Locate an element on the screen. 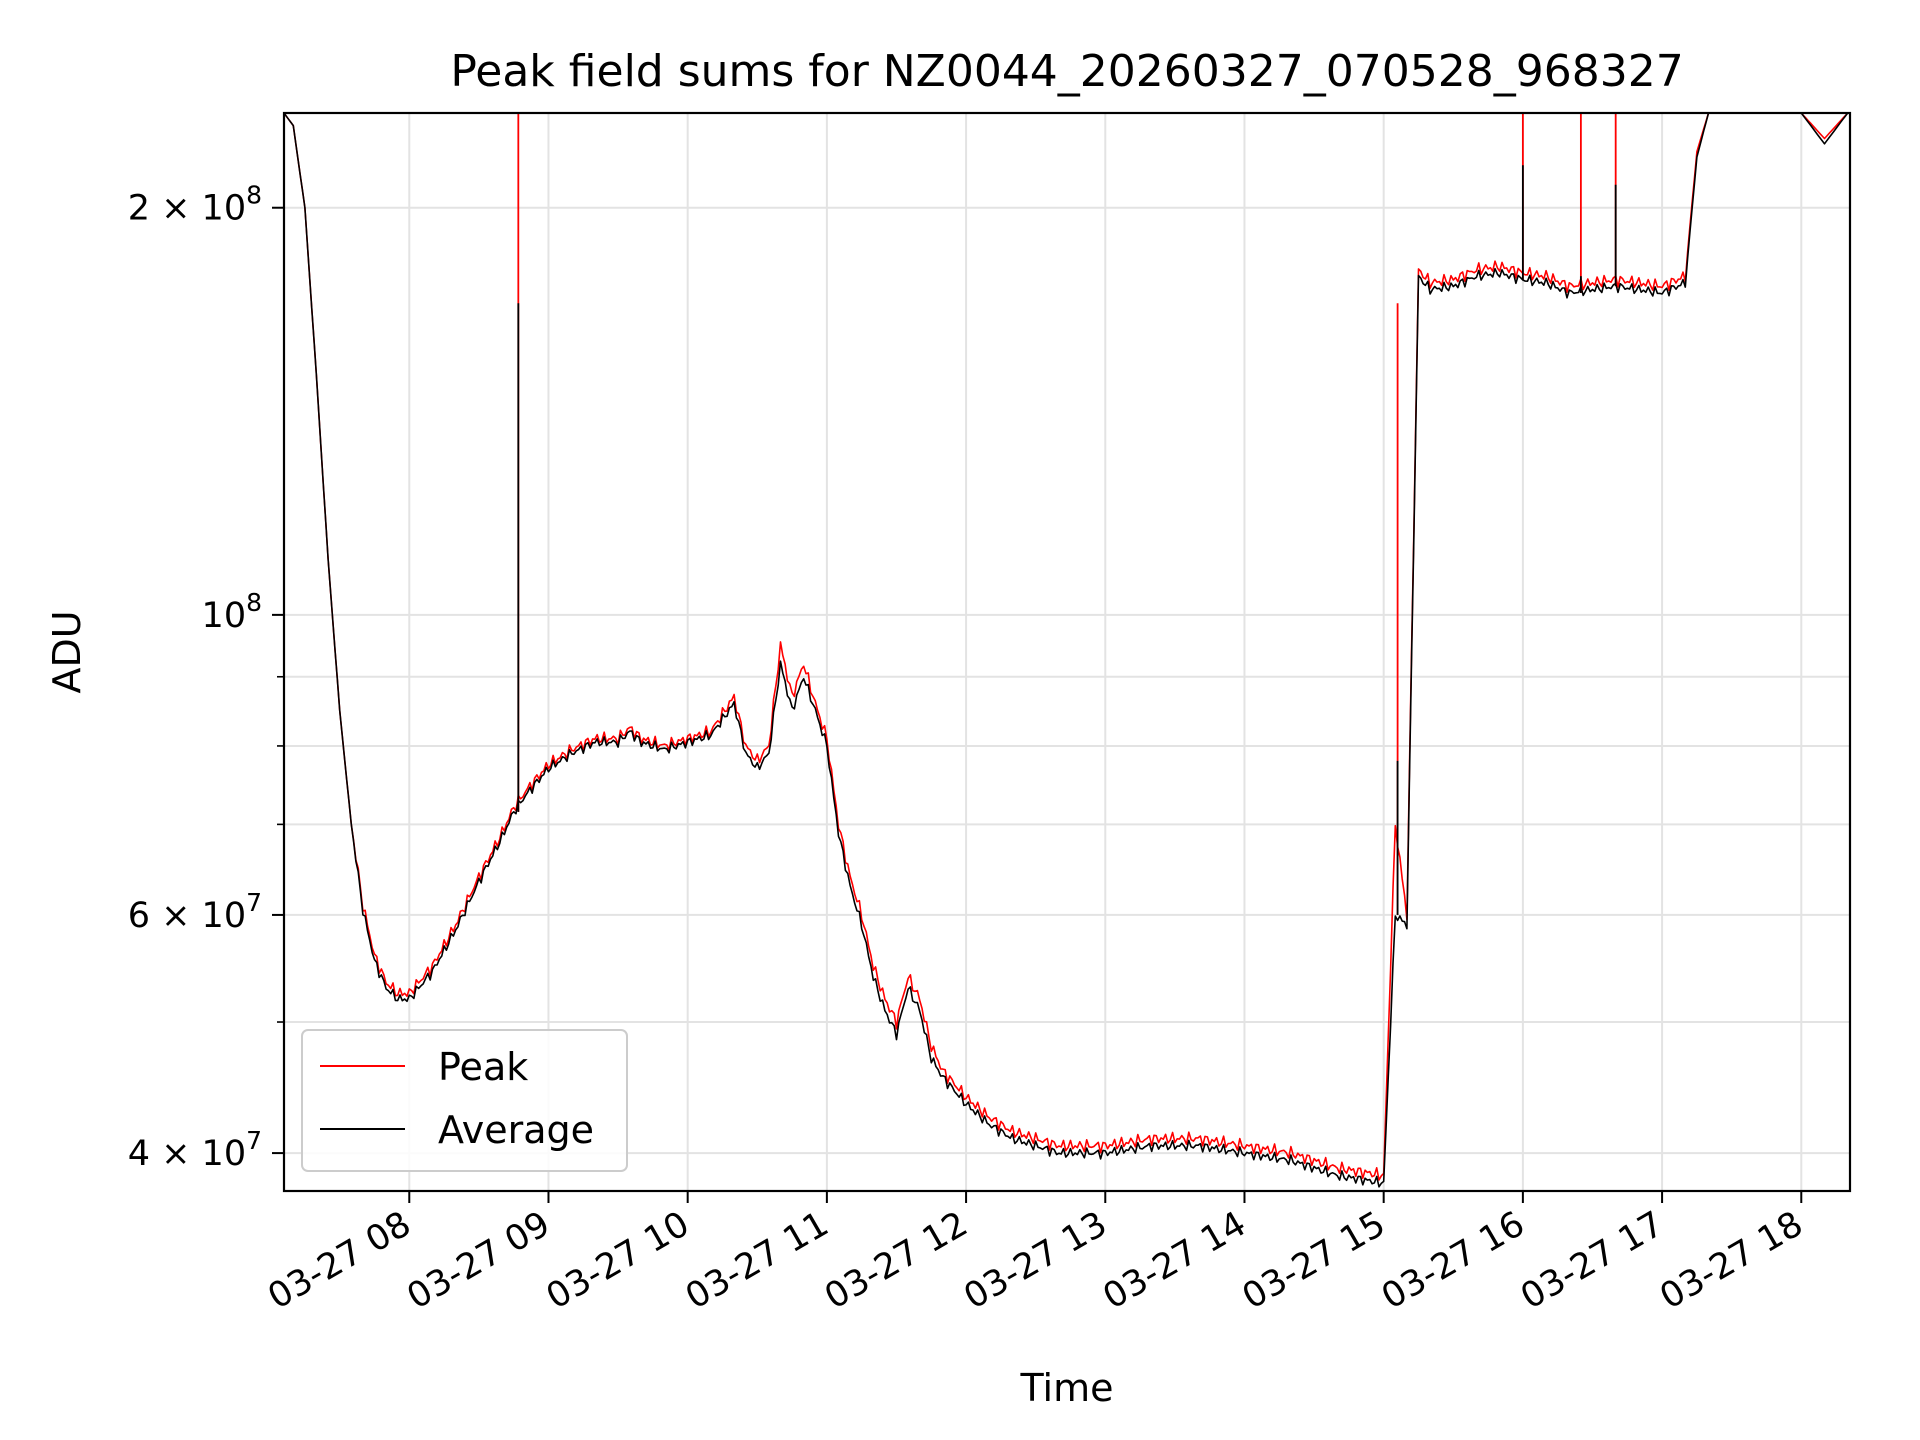  legend-peak-label: Peak is located at coordinates (483, 1067).